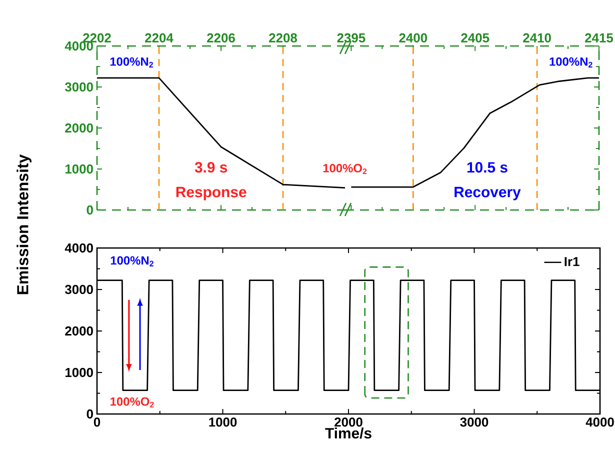 The width and height of the screenshot is (615, 459). Describe the element at coordinates (97, 422) in the screenshot. I see `x-tick-label: 0` at that location.